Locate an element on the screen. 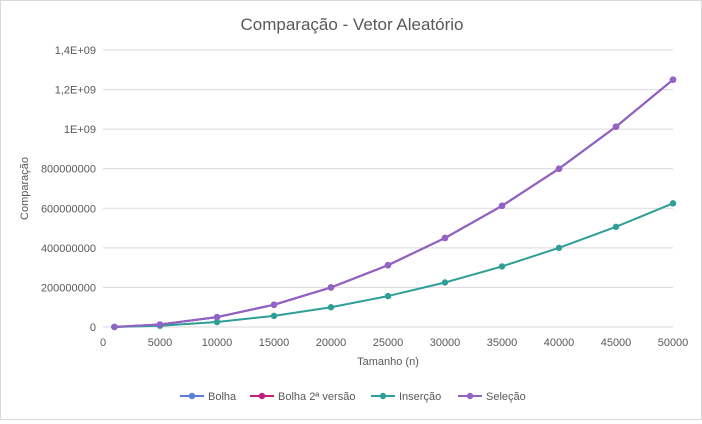 The height and width of the screenshot is (424, 702). y-tick-label: 600000000 is located at coordinates (68, 209).